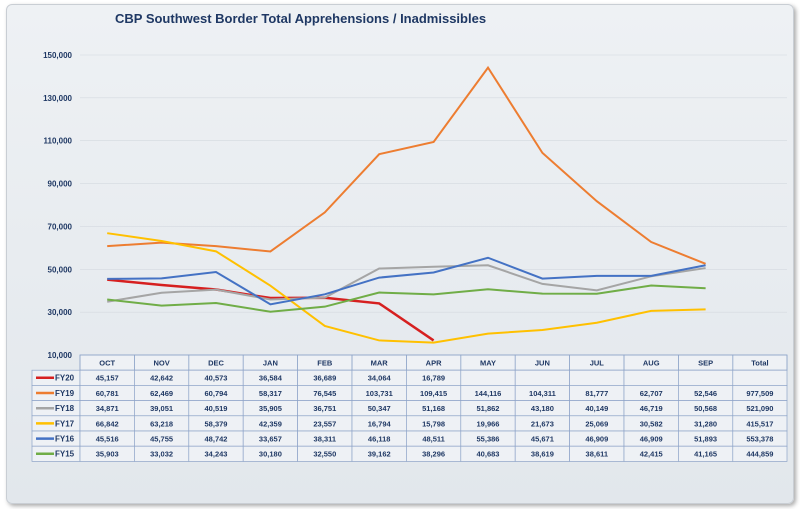  What do you see at coordinates (596, 393) in the screenshot?
I see `data-label: 81,777` at bounding box center [596, 393].